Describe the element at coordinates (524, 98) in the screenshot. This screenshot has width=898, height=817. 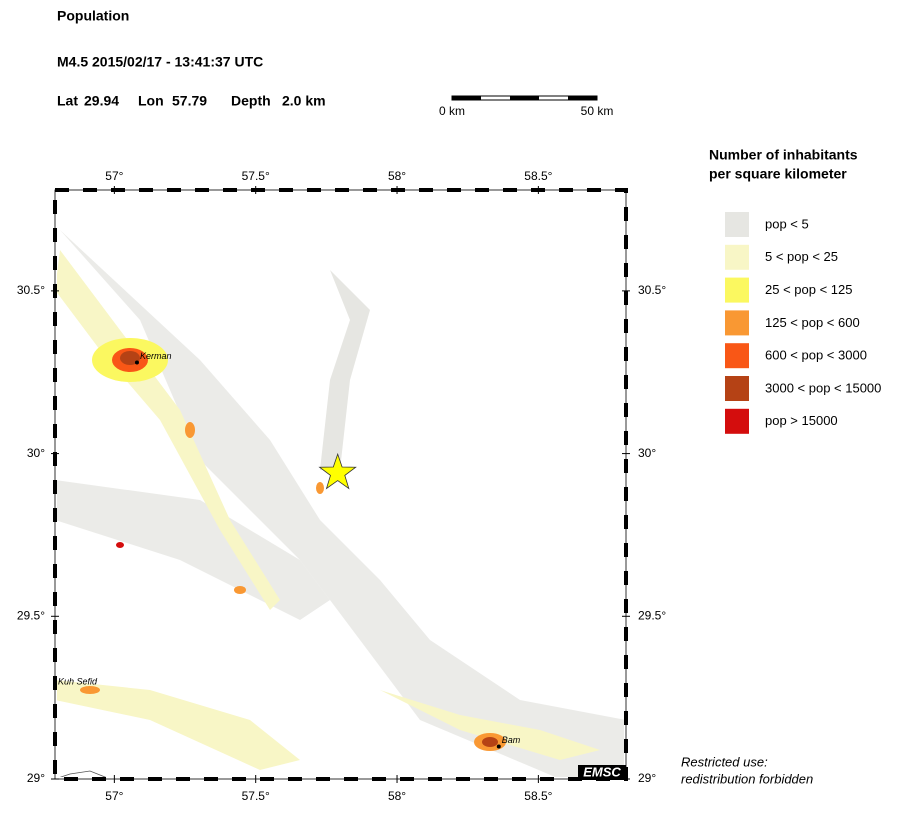
I see `scale-bar` at that location.